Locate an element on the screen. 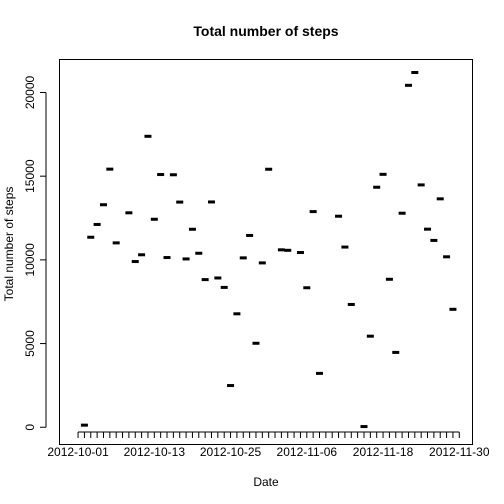  y-tick-label: 10000 is located at coordinates (30, 260).